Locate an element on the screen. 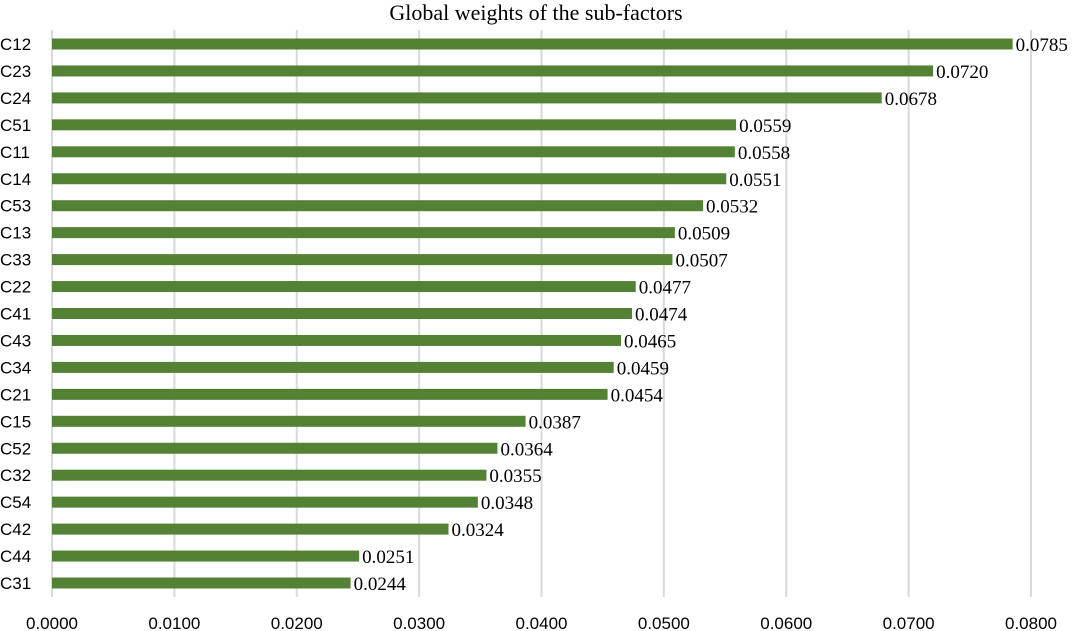  x-tick-label: 0.0200 is located at coordinates (297, 622).